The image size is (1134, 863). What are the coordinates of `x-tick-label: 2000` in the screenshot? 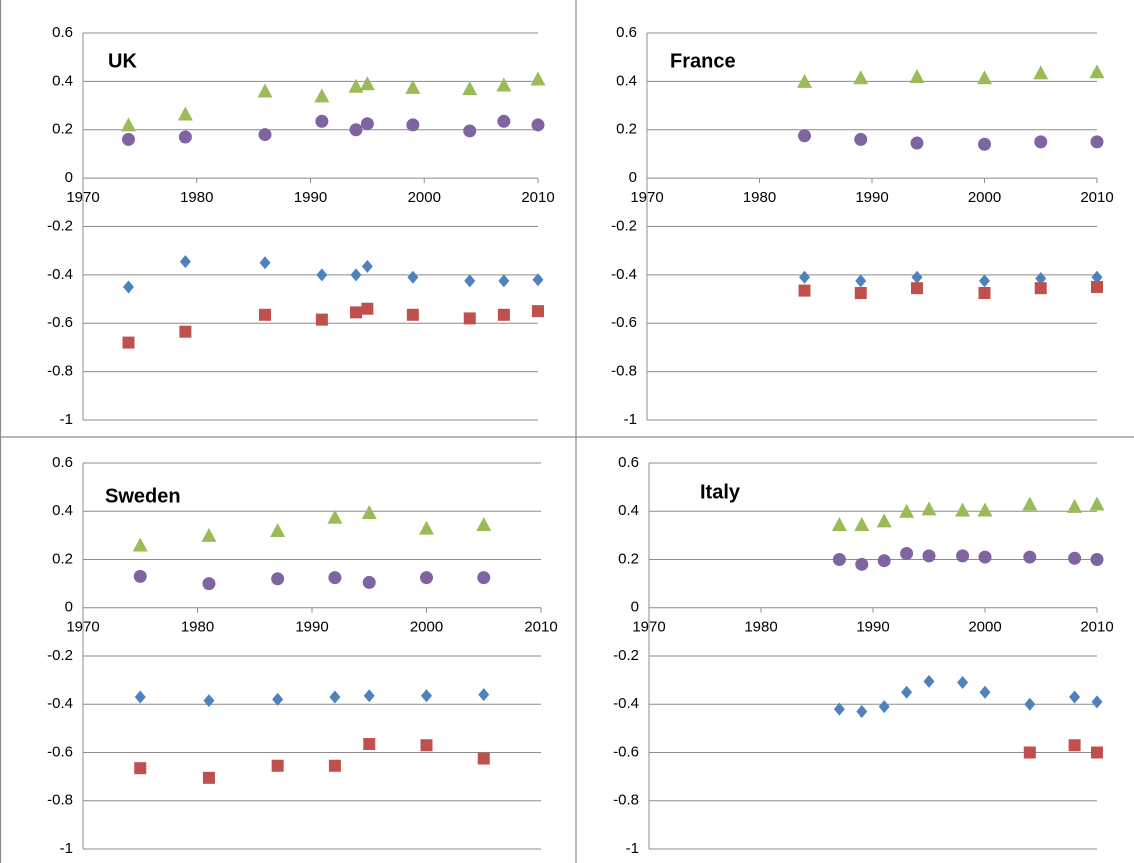 It's located at (984, 197).